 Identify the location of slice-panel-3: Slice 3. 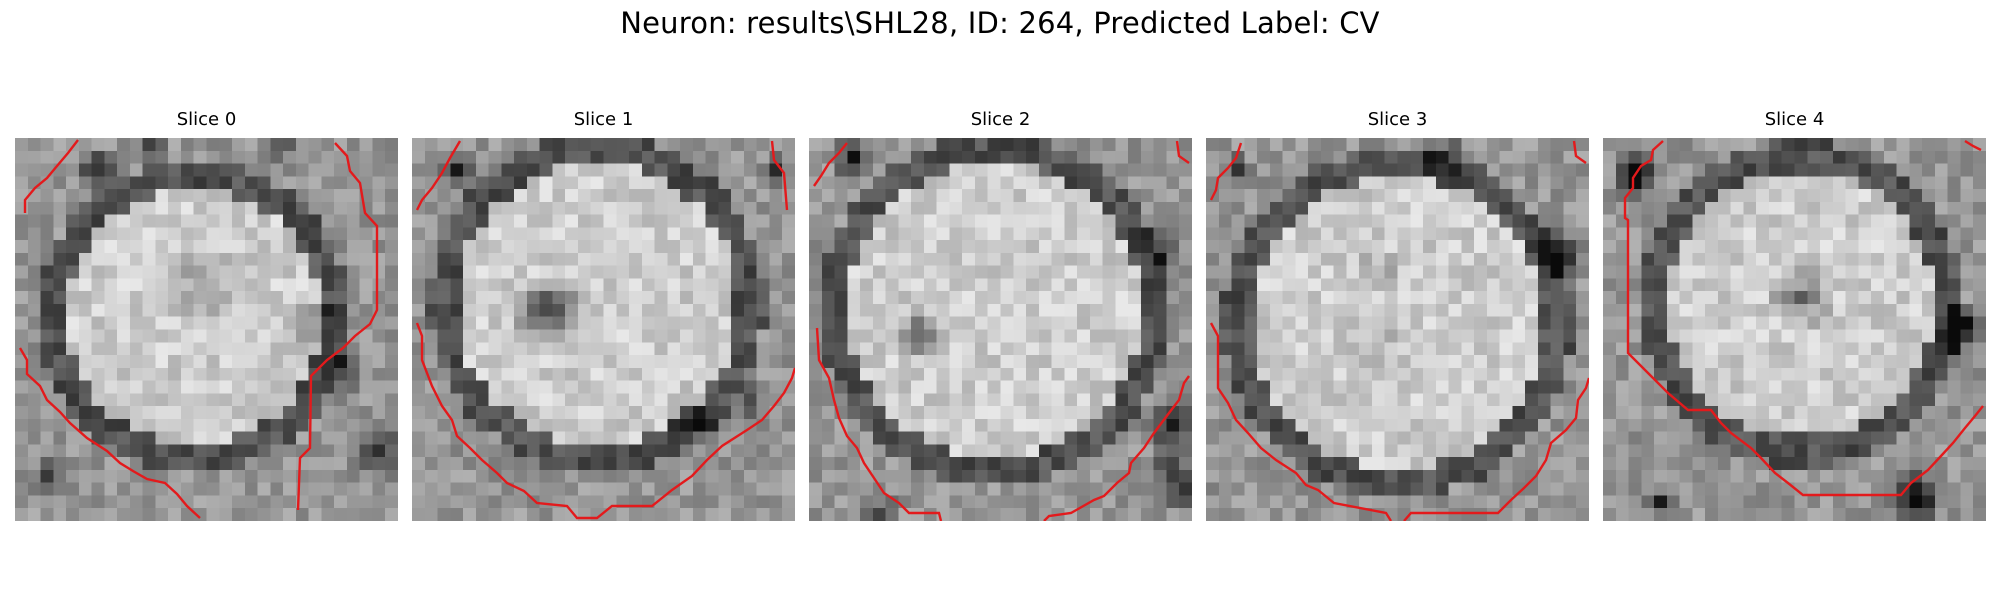
(1397, 314).